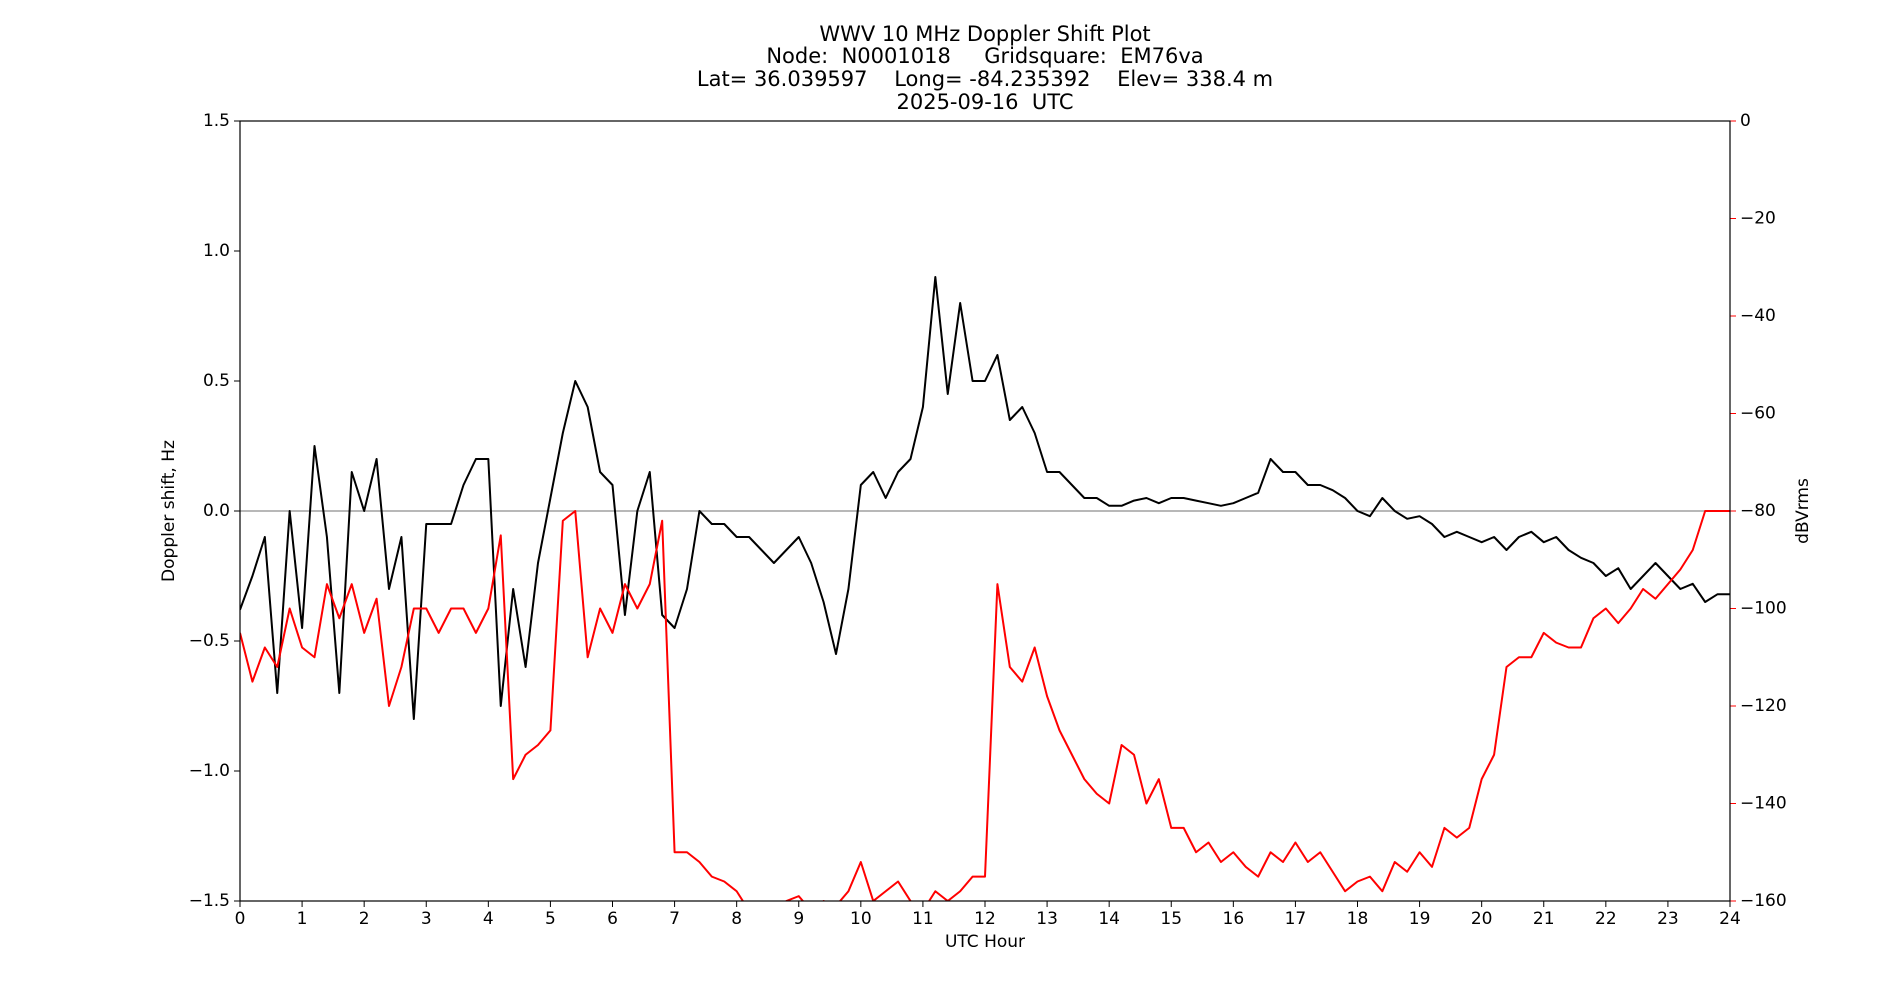 The image size is (1900, 1000). I want to click on x-tick-label: 17, so click(1296, 919).